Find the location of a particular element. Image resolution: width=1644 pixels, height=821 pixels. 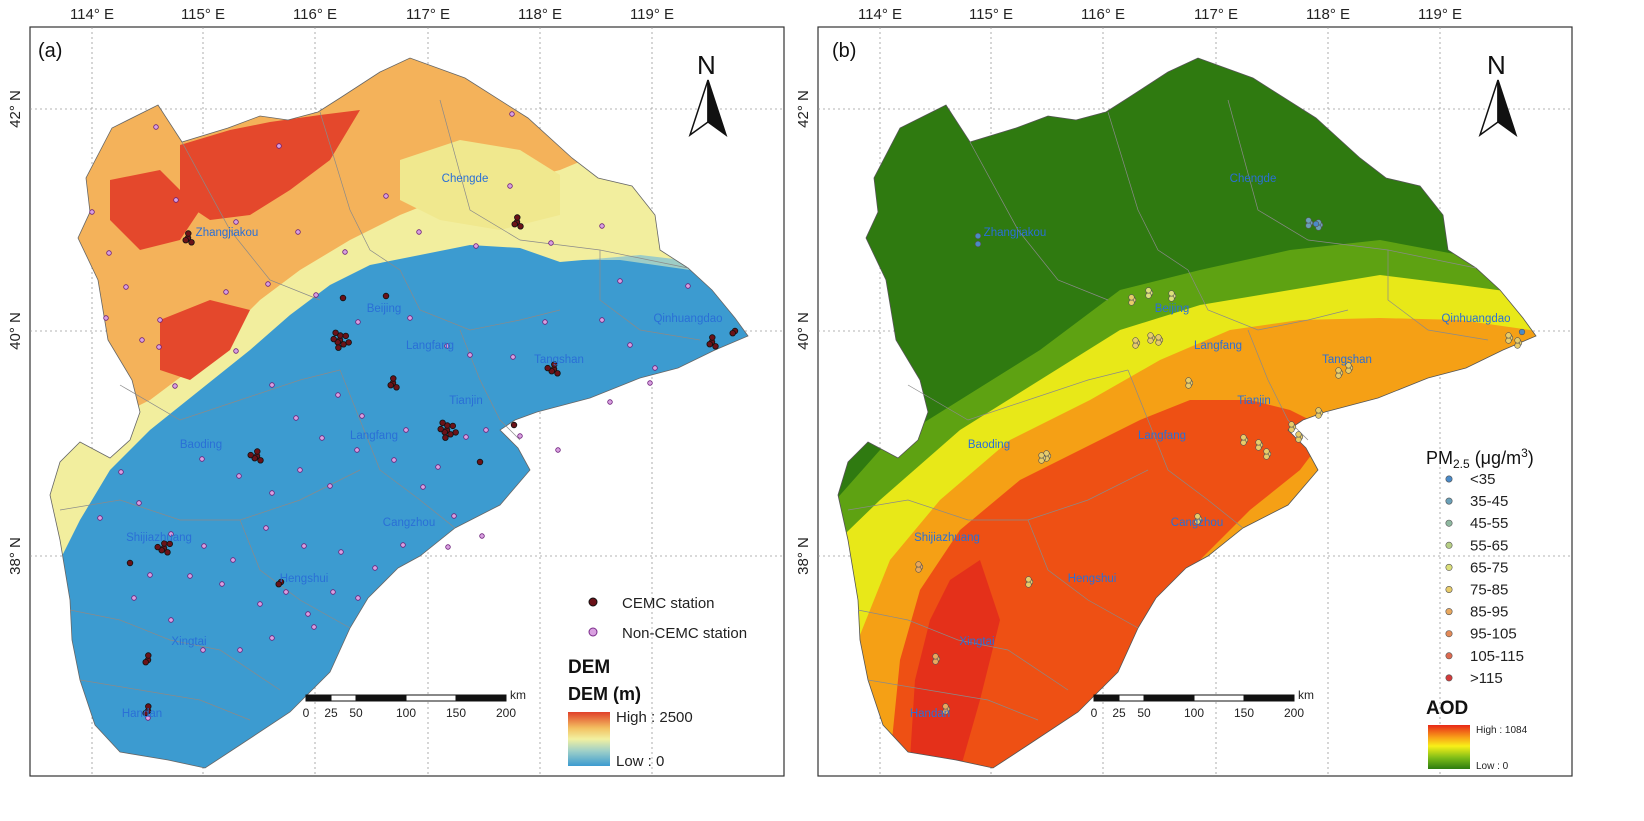

lon-tick-label: 119° E is located at coordinates (652, 14).